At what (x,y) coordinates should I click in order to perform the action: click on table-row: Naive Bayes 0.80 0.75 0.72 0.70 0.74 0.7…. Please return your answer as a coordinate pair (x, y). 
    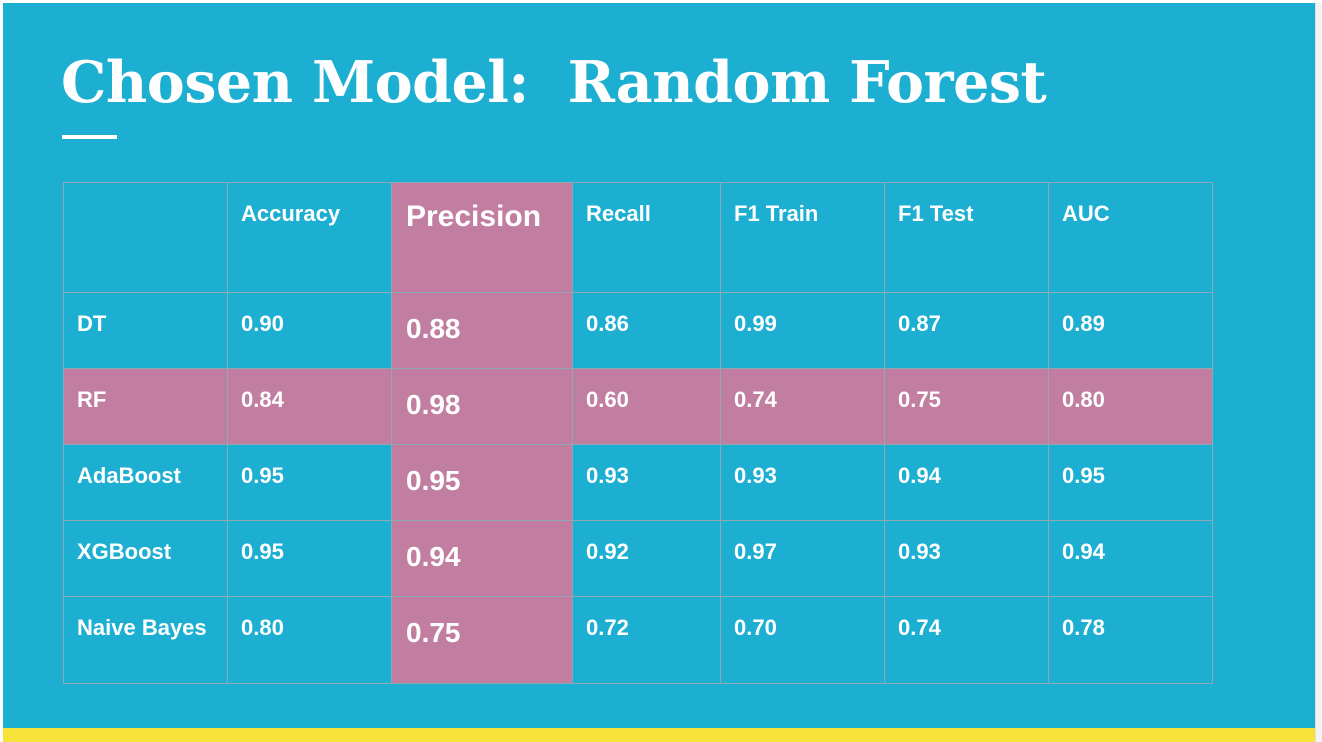
    Looking at the image, I should click on (638, 640).